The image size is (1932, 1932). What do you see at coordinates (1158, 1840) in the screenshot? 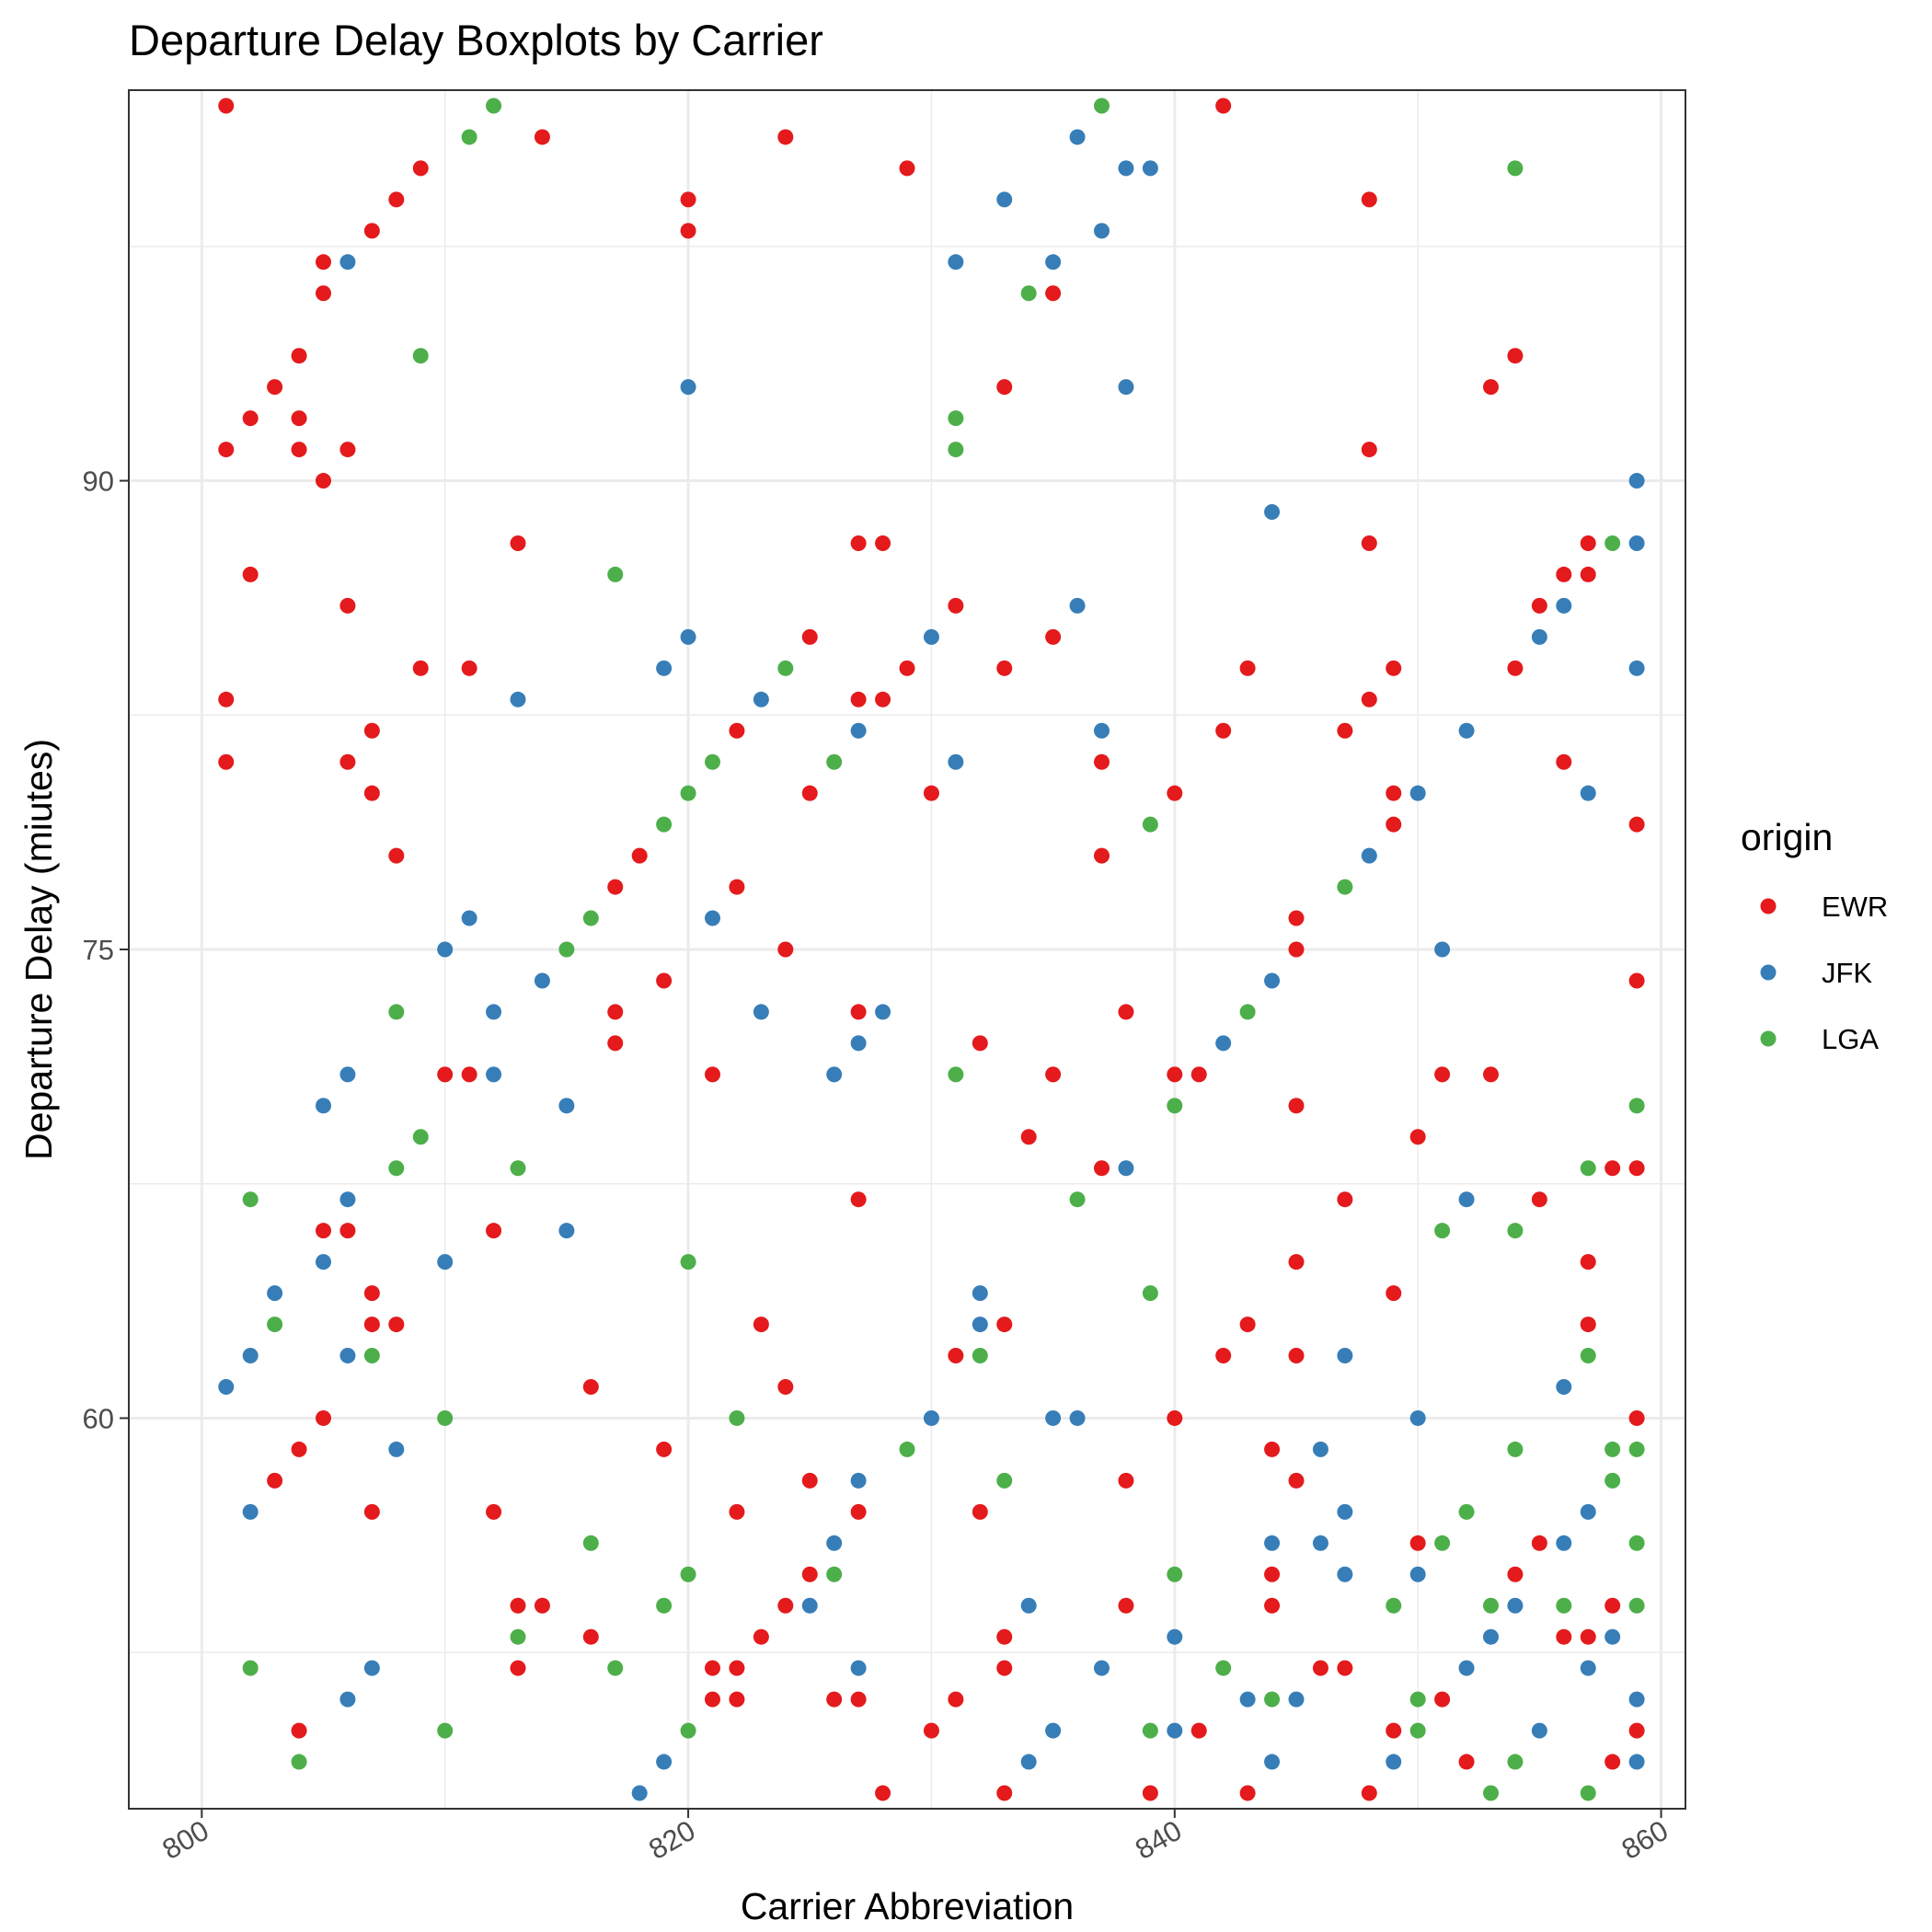
I see `x-tick-label: 840` at bounding box center [1158, 1840].